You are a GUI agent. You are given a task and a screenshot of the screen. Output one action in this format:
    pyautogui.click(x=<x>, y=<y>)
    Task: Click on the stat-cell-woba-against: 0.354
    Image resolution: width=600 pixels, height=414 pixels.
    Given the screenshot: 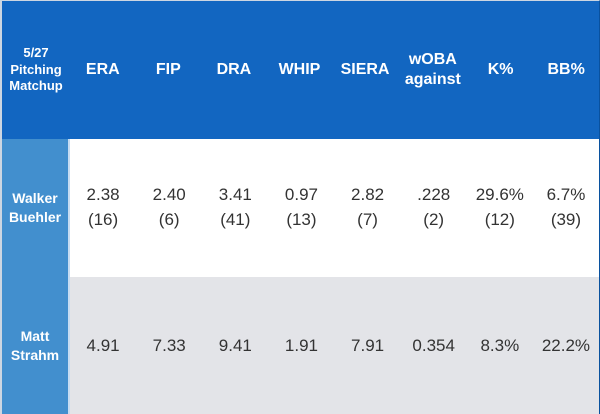 What is the action you would take?
    pyautogui.click(x=433, y=345)
    